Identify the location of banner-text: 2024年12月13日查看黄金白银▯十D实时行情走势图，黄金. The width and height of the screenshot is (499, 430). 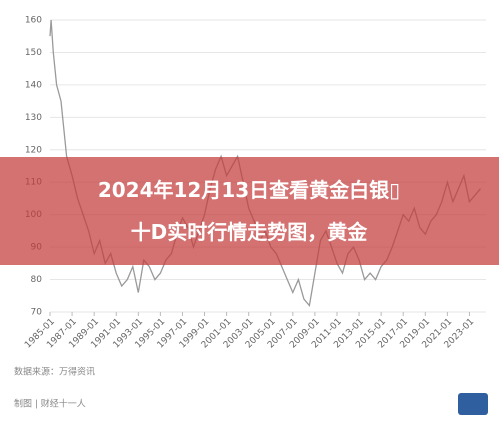
(249, 211).